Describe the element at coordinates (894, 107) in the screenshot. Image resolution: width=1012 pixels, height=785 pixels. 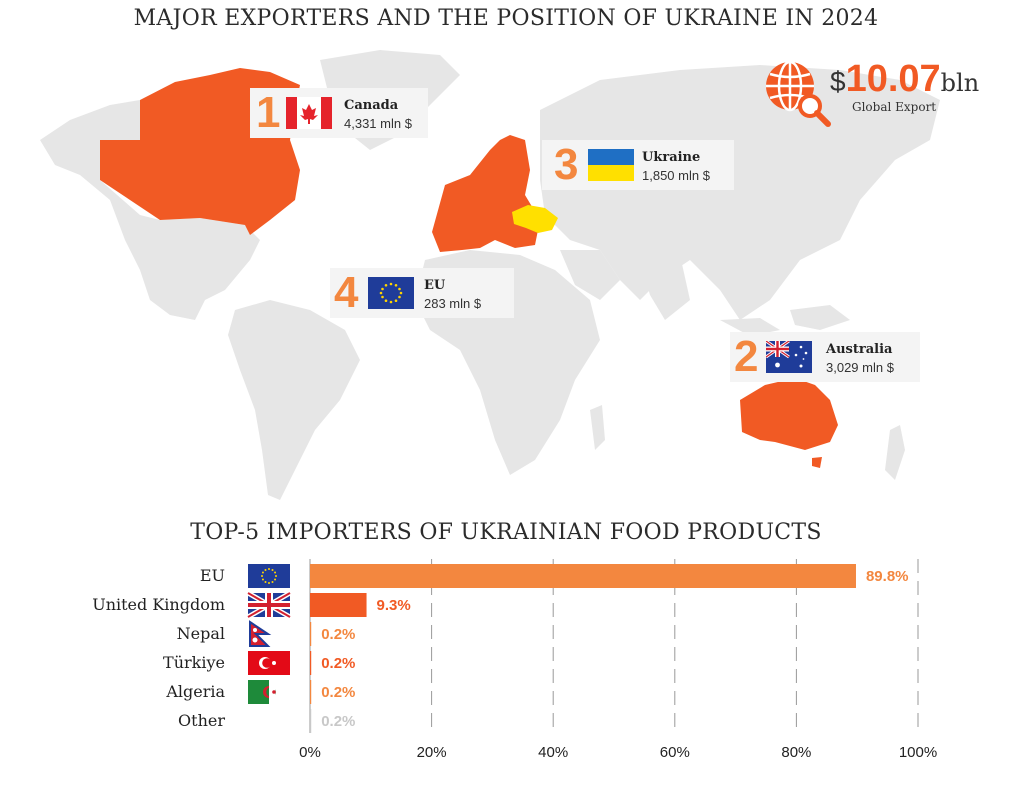
I see `global-export-label: Global Export` at that location.